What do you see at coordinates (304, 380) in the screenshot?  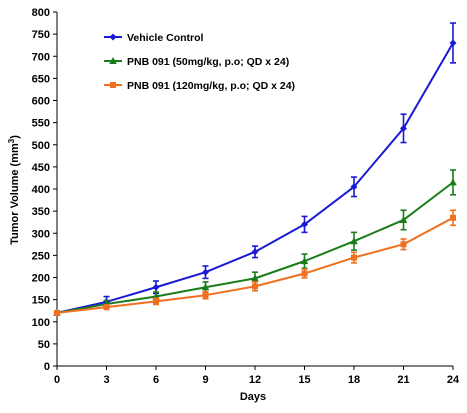 I see `x-tick-label: 15` at bounding box center [304, 380].